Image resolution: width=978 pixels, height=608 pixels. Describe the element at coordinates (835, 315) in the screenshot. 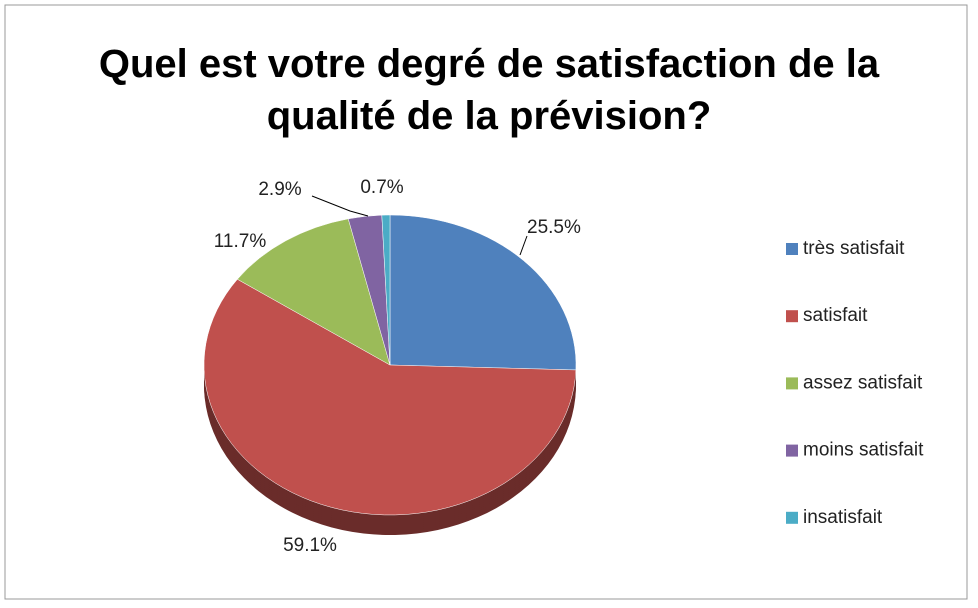

I see `legend-label: satisfait` at that location.